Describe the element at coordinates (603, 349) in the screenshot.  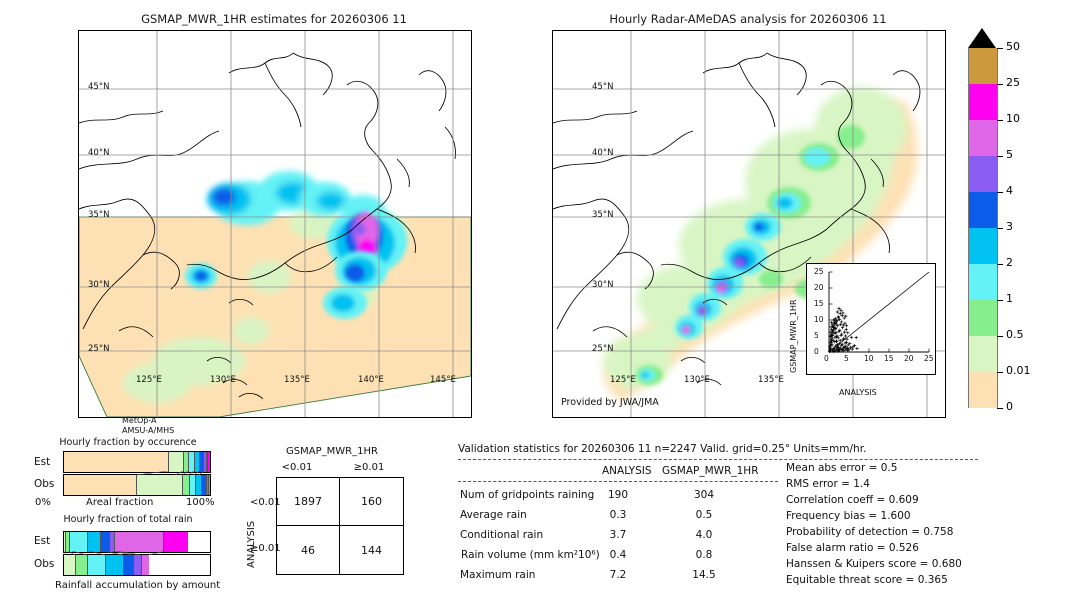
I see `right-lat-tick-4: 25°N` at that location.